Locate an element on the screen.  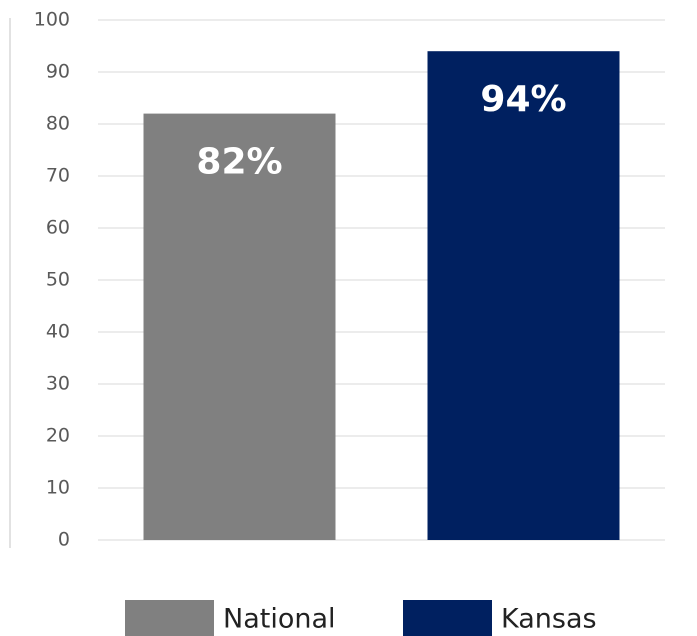
data-label: 94% is located at coordinates (523, 99).